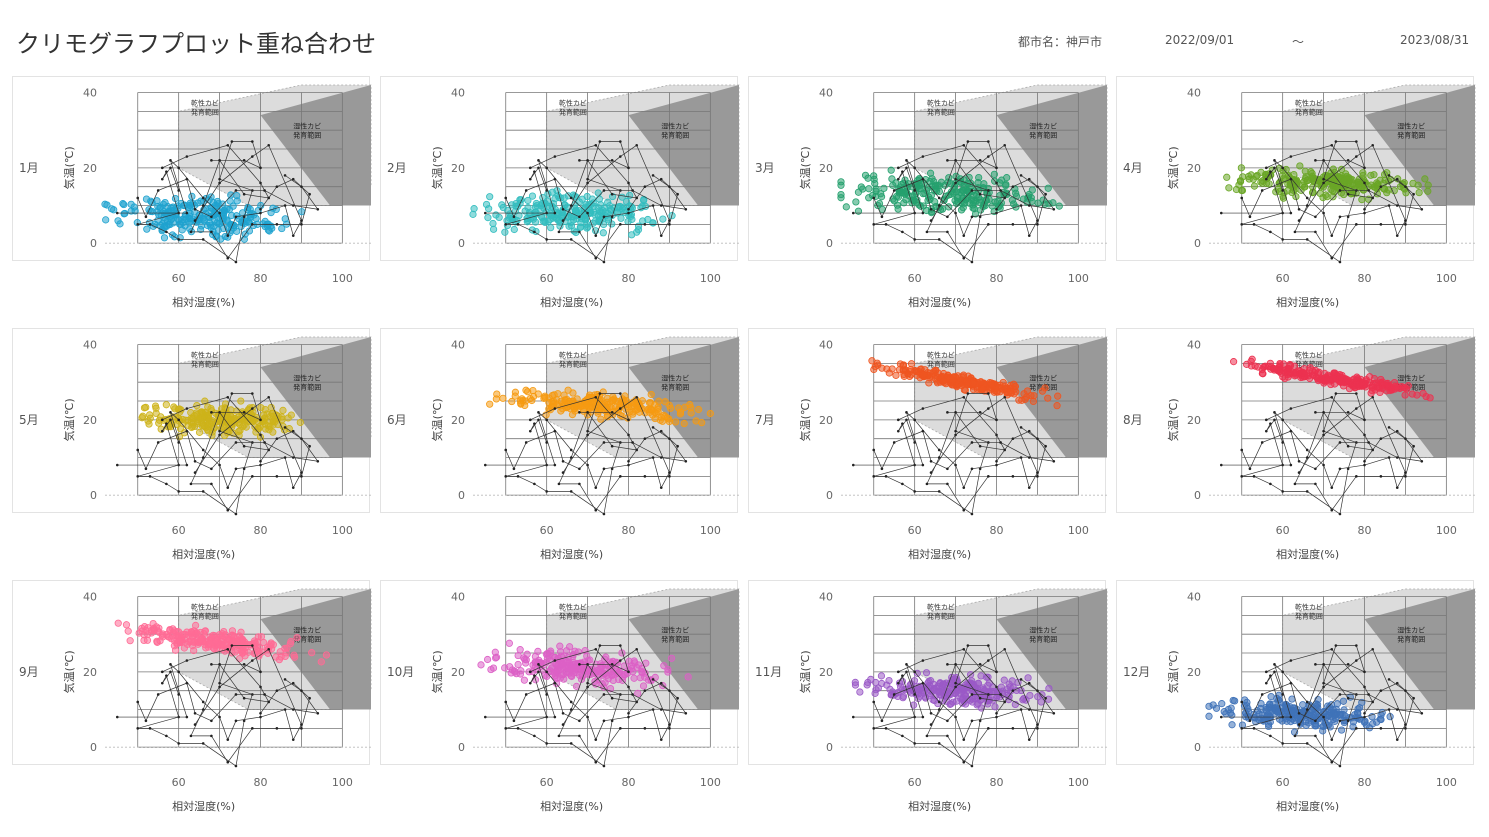 The height and width of the screenshot is (837, 1489). Describe the element at coordinates (93, 495) in the screenshot. I see `y-tick-label: 0` at that location.